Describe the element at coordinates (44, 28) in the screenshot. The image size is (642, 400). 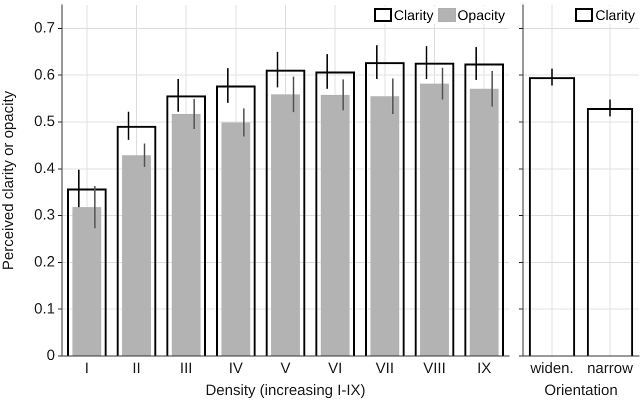
I see `y-tick-label: 0.7` at that location.